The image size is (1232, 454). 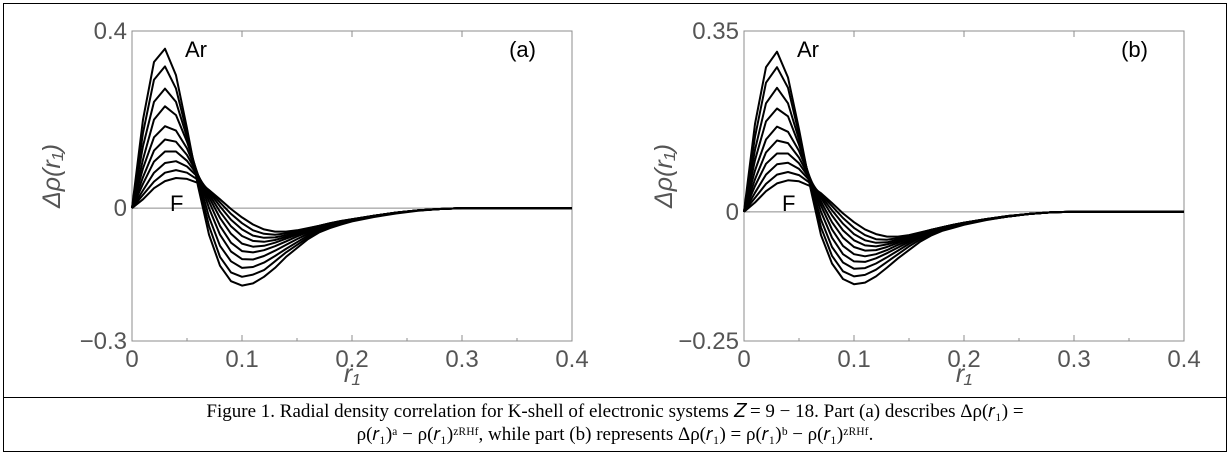 I want to click on x-tick-label-b-4: 0.4, so click(x=1183, y=359).